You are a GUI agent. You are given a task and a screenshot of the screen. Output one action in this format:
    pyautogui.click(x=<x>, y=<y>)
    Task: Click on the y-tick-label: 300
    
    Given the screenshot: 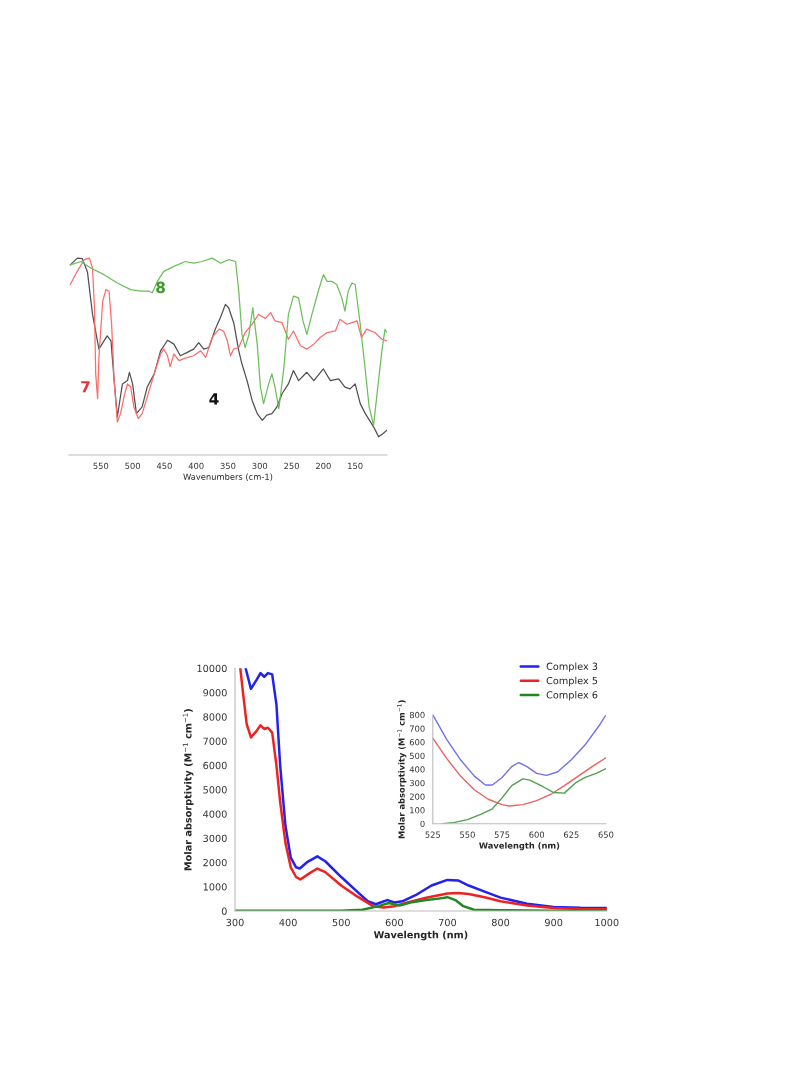 What is the action you would take?
    pyautogui.click(x=417, y=783)
    